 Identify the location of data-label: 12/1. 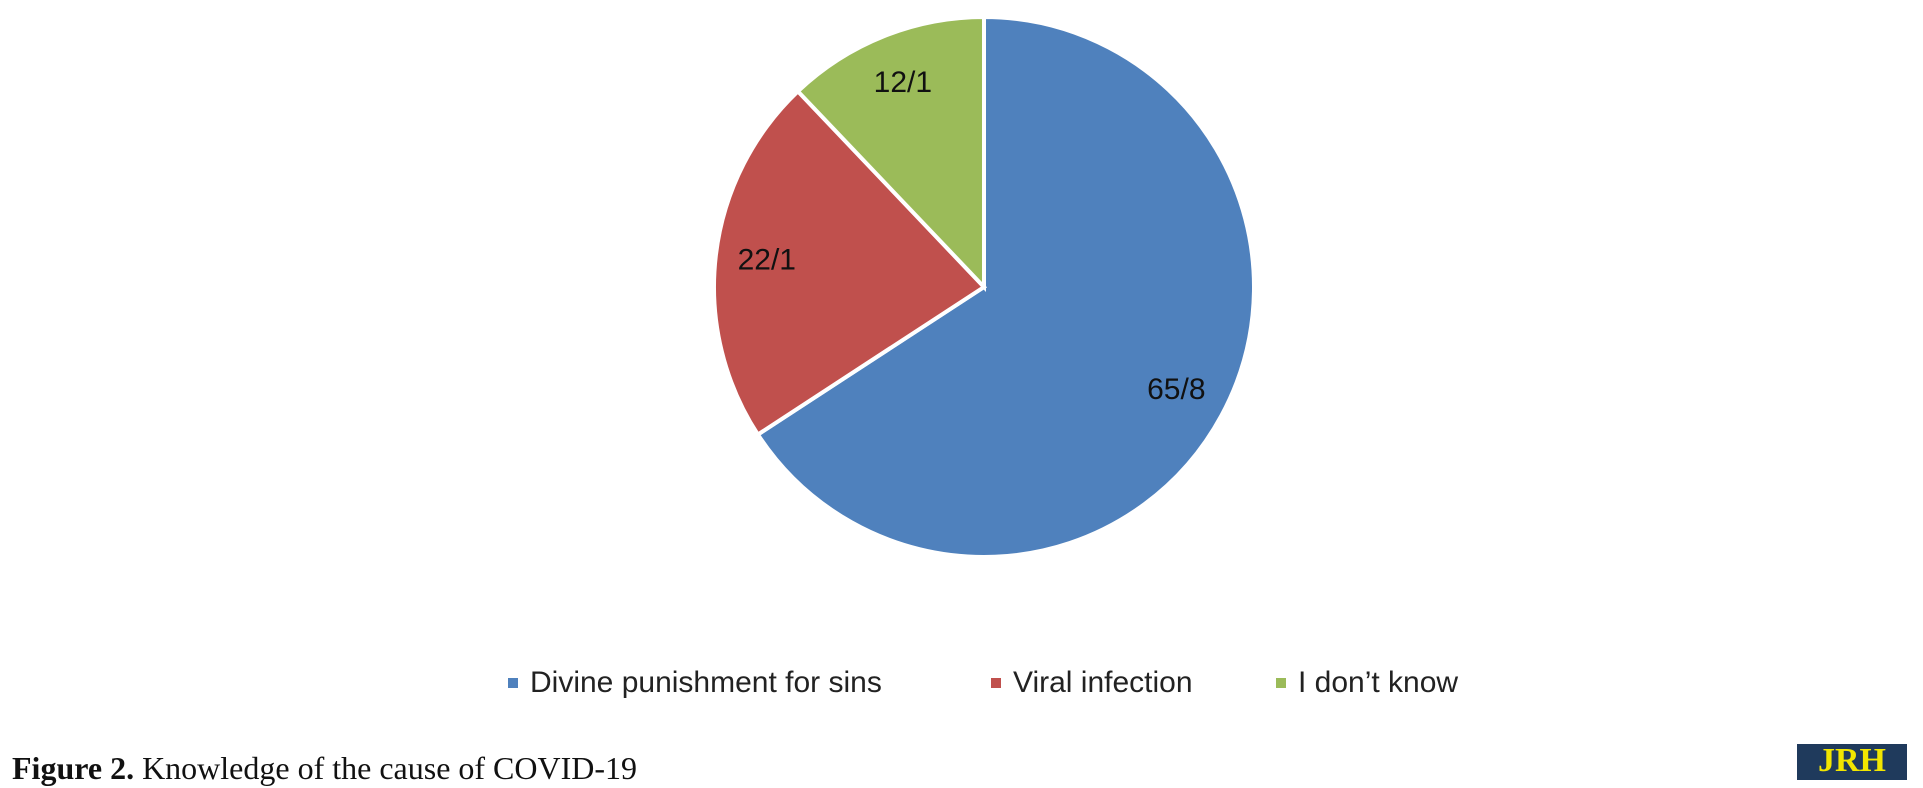
(903, 82).